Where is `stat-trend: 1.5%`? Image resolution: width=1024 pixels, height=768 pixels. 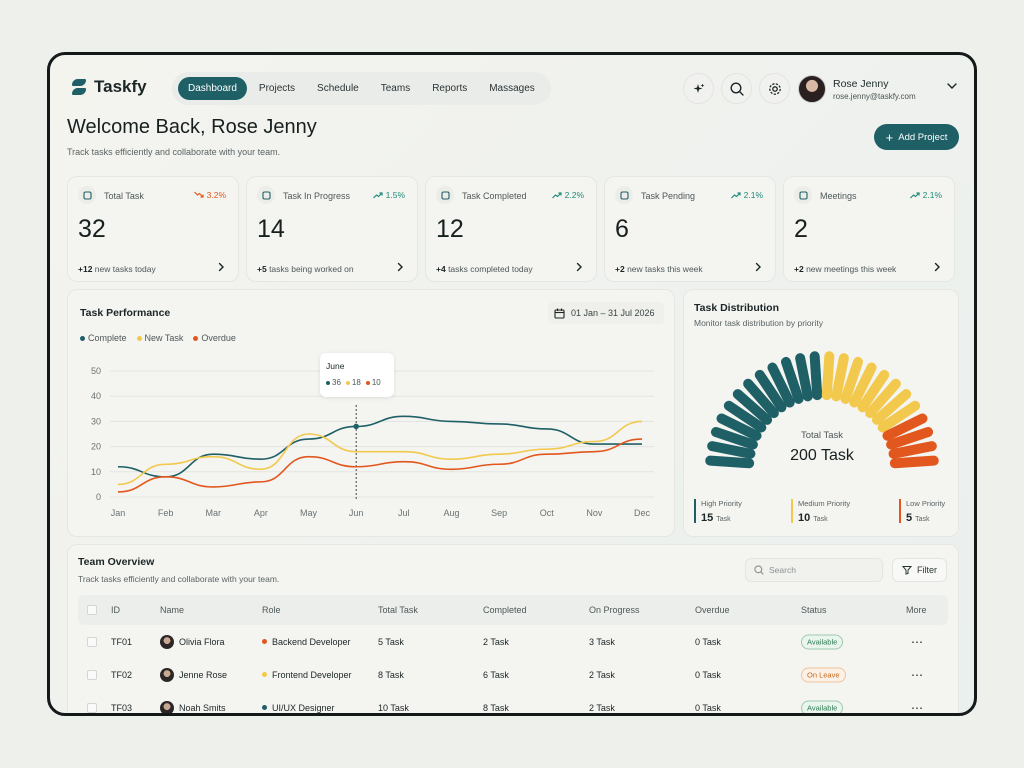
stat-trend: 1.5% is located at coordinates (388, 195).